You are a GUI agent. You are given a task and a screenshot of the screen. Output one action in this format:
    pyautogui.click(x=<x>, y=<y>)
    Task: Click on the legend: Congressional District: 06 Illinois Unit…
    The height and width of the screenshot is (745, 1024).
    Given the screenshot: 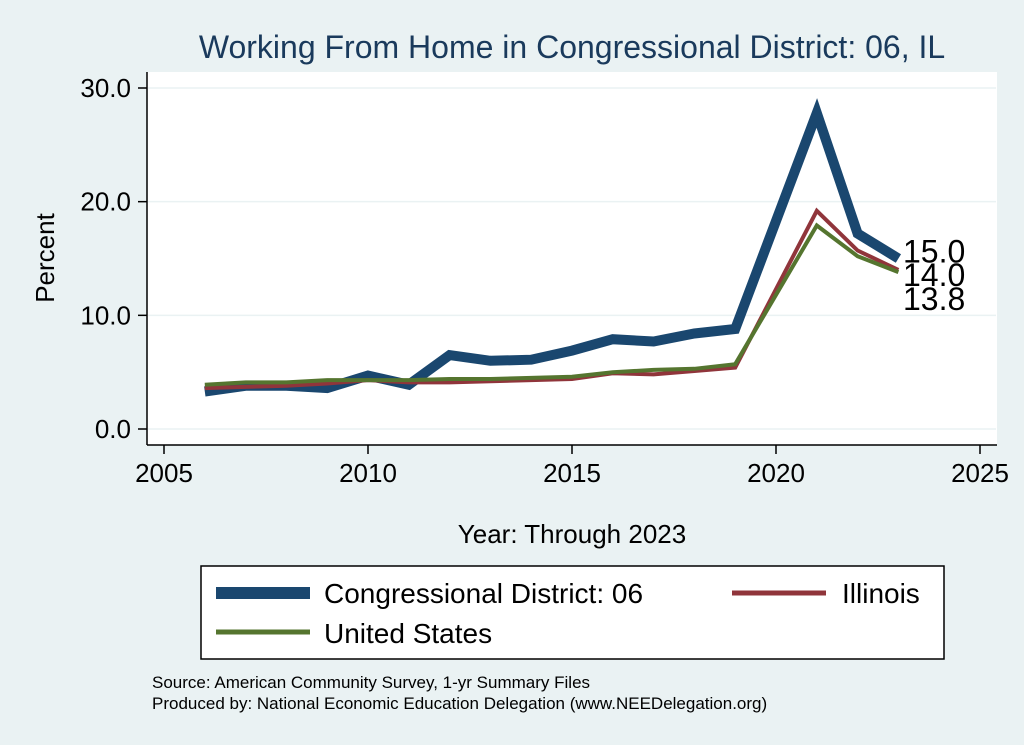 What is the action you would take?
    pyautogui.click(x=572, y=612)
    